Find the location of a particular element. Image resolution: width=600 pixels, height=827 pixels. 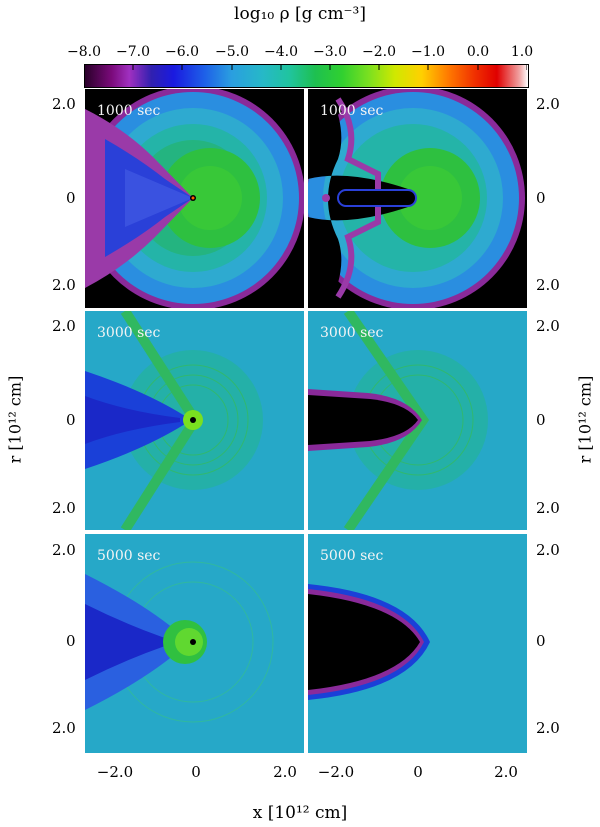

y-axis-label-left: r [10¹² cm] is located at coordinates (15, 419).